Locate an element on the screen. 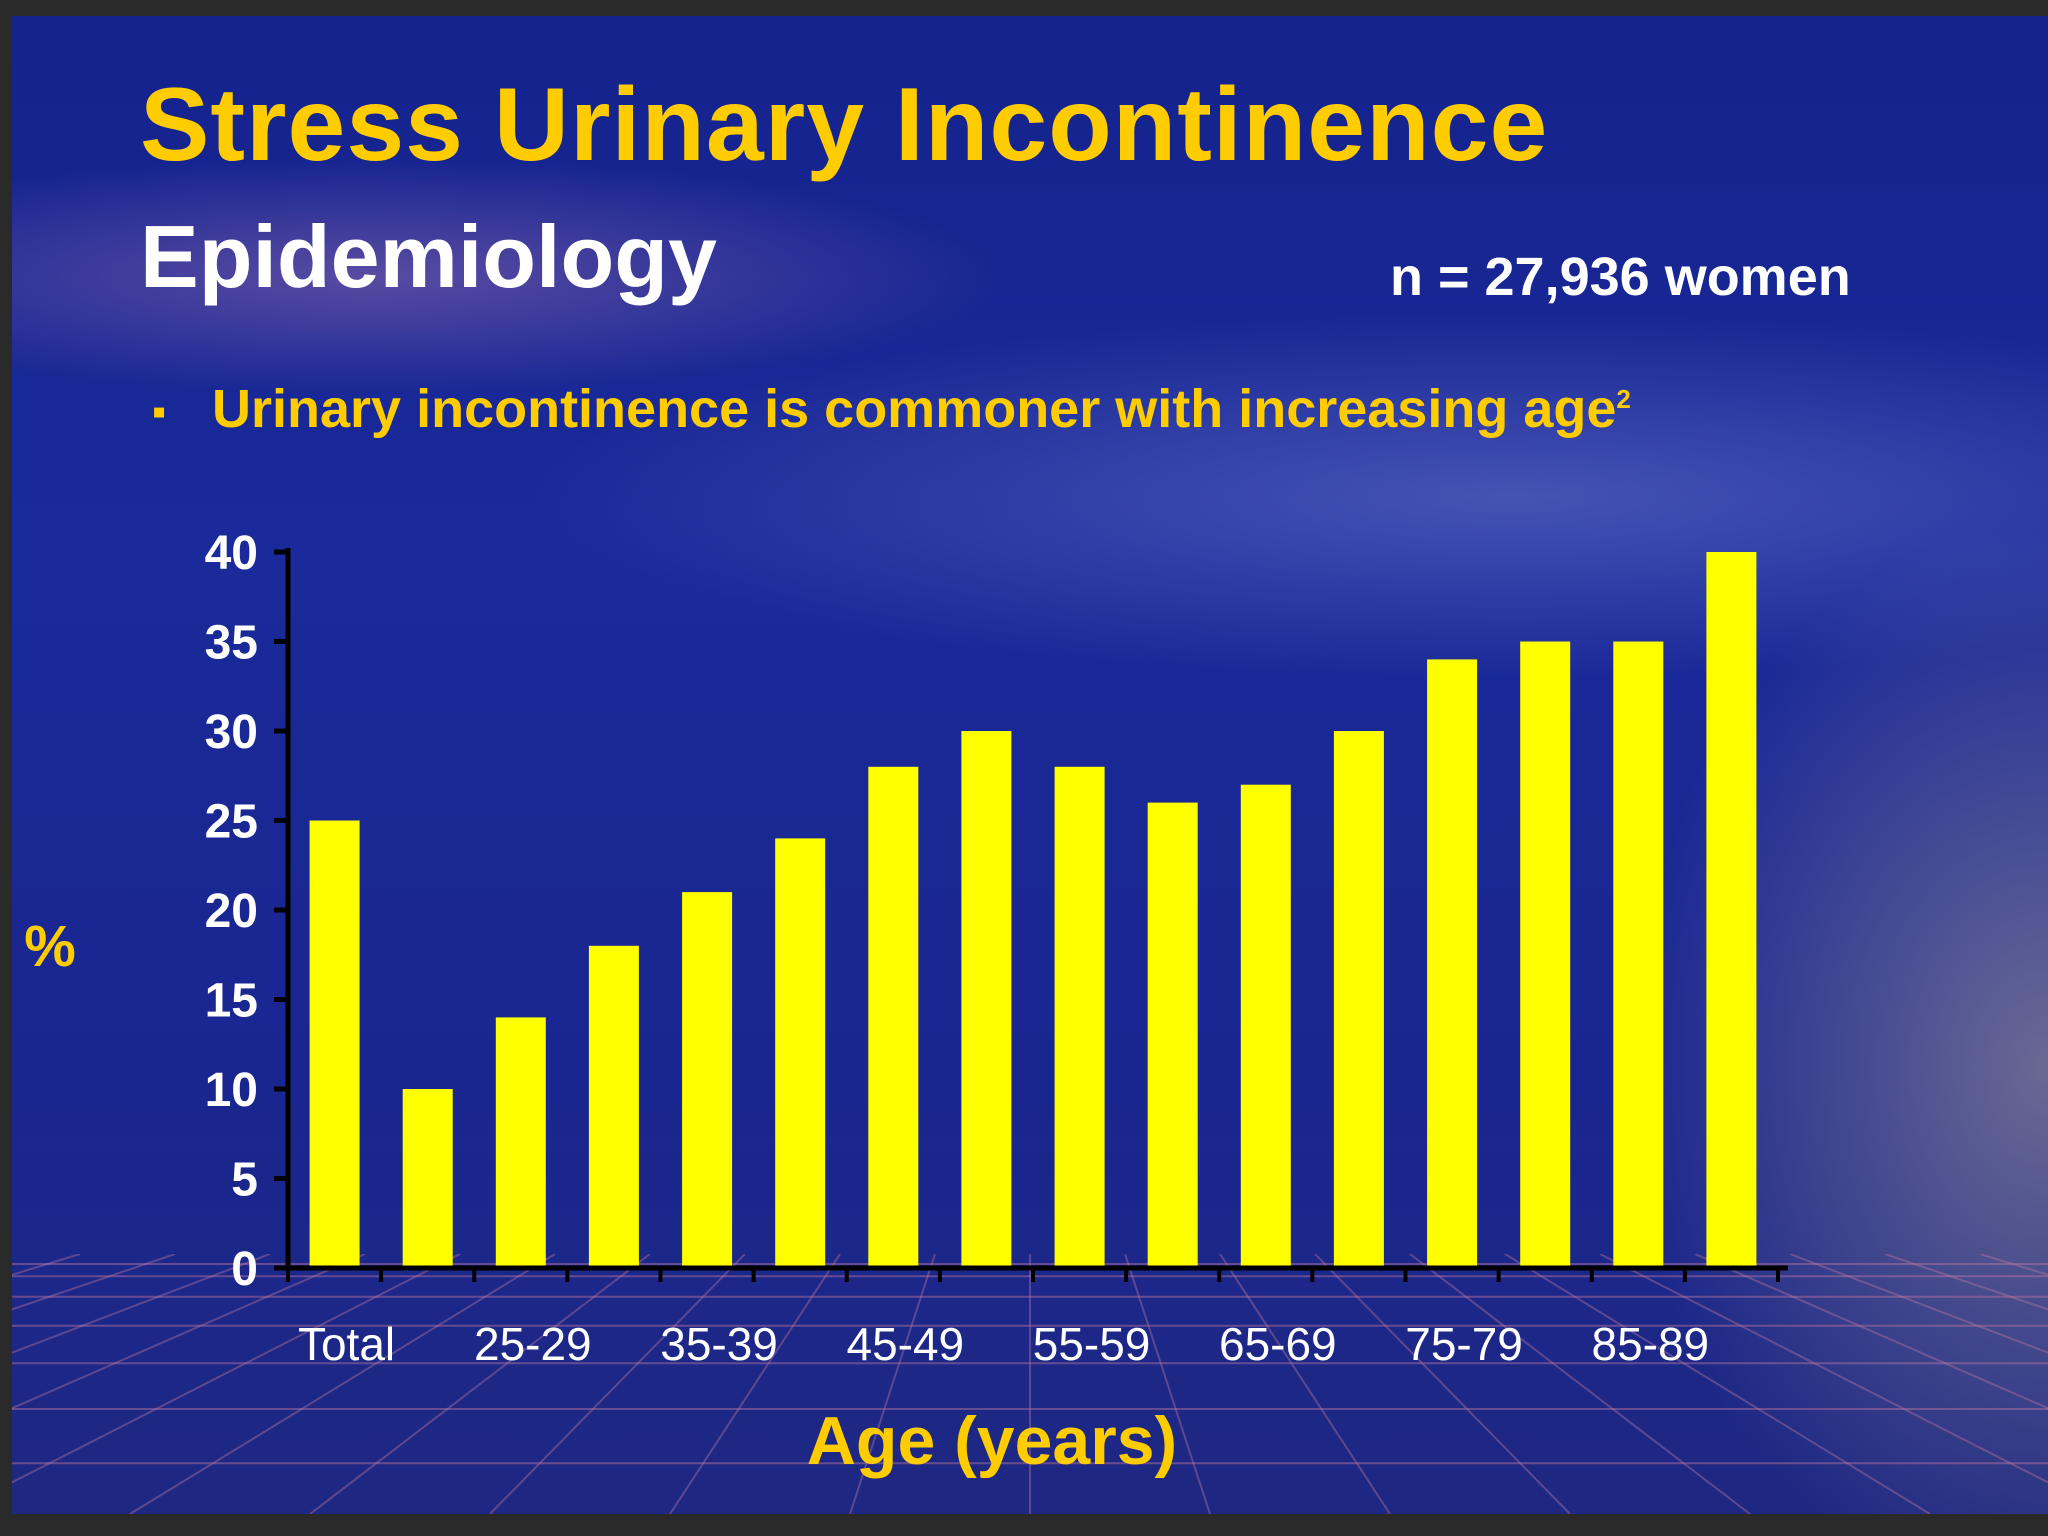 The image size is (2048, 1536). x-tick-label: 55-59 is located at coordinates (1092, 1344).